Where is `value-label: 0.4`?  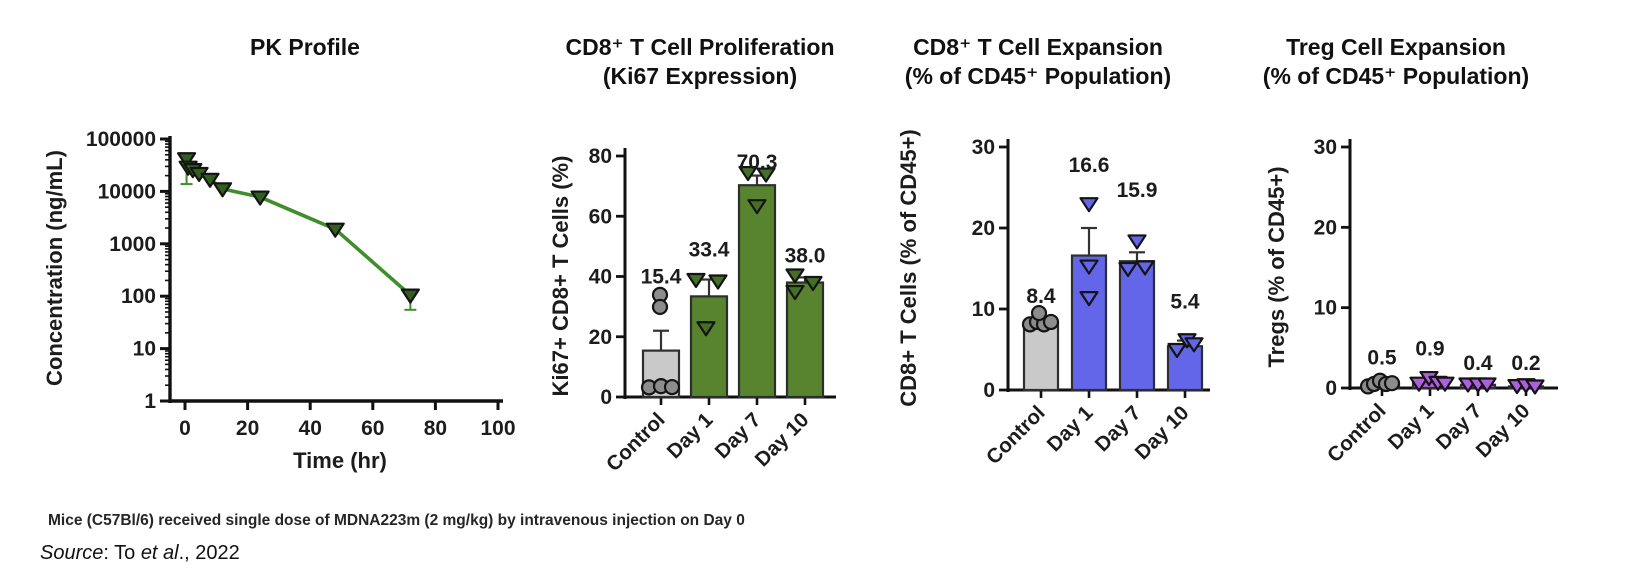 value-label: 0.4 is located at coordinates (1478, 363).